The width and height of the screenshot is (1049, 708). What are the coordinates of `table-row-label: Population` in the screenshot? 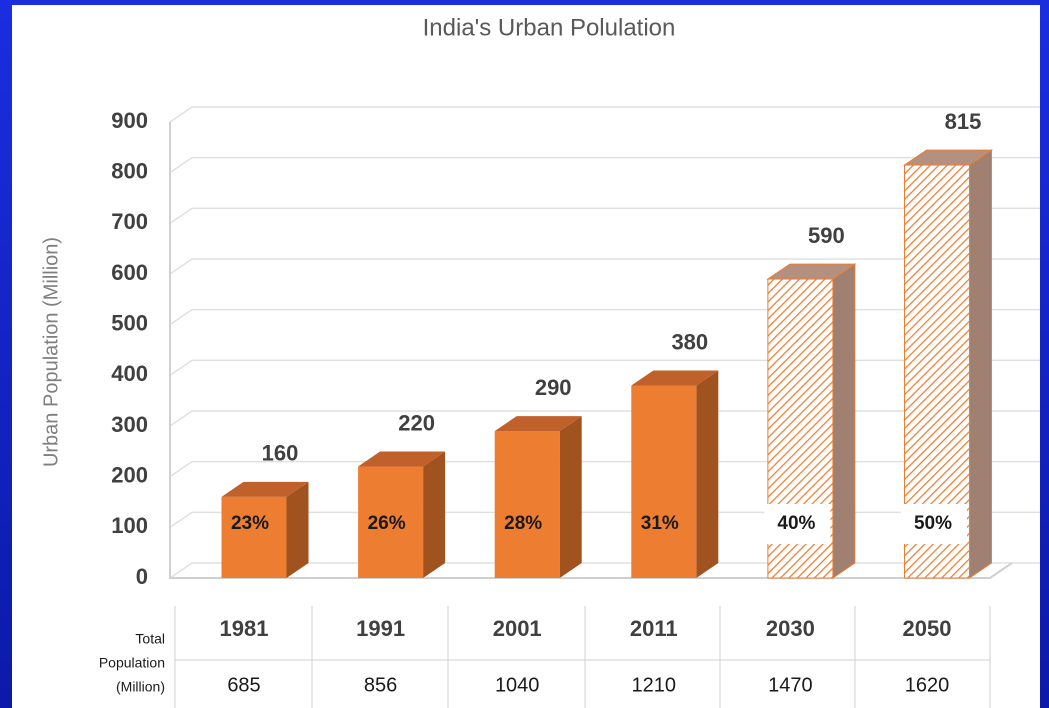 It's located at (132, 663).